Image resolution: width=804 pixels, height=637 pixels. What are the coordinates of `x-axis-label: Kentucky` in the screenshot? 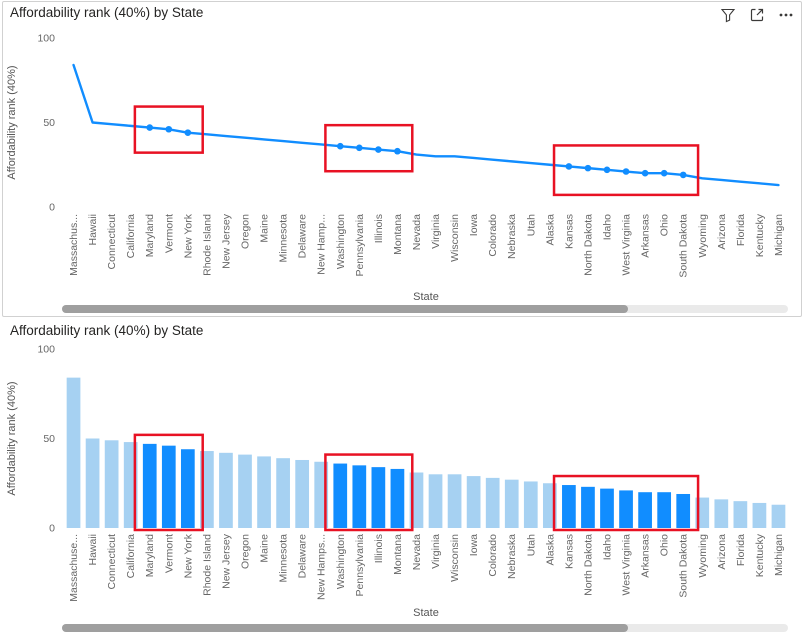 It's located at (760, 235).